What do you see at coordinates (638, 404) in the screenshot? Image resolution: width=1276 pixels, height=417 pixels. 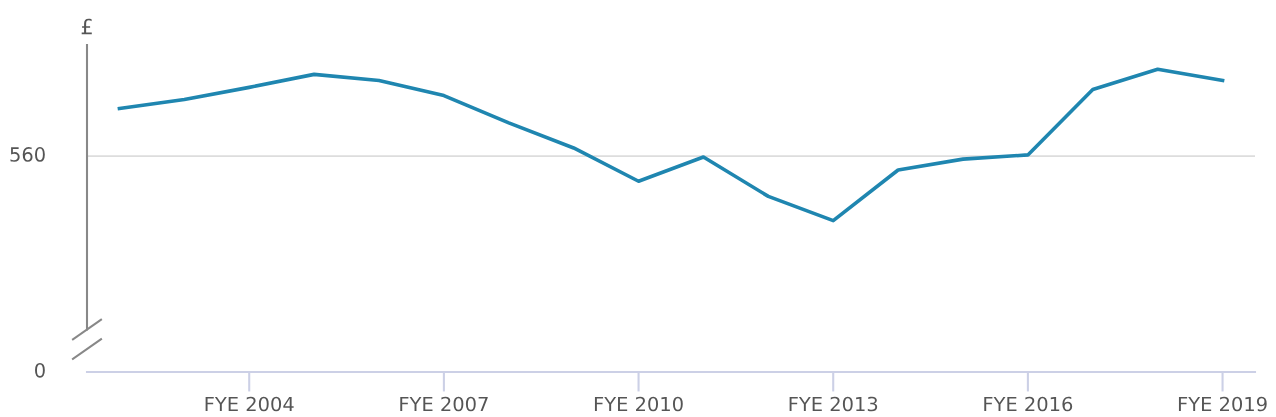 I see `x-tick-label: FYE 2010` at bounding box center [638, 404].